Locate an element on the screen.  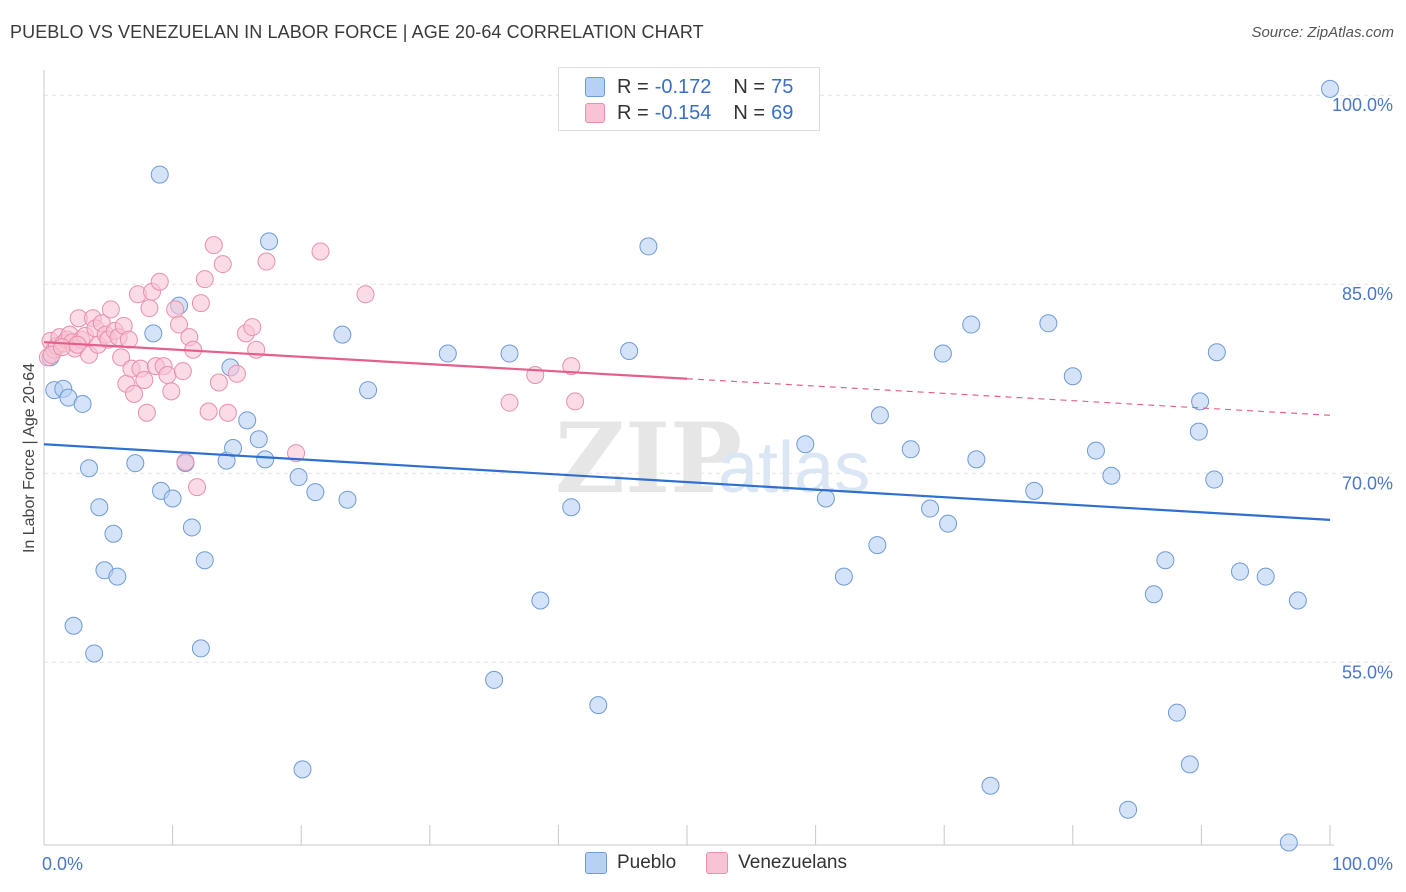
series-label-pueblo: Pueblo is located at coordinates (647, 862).